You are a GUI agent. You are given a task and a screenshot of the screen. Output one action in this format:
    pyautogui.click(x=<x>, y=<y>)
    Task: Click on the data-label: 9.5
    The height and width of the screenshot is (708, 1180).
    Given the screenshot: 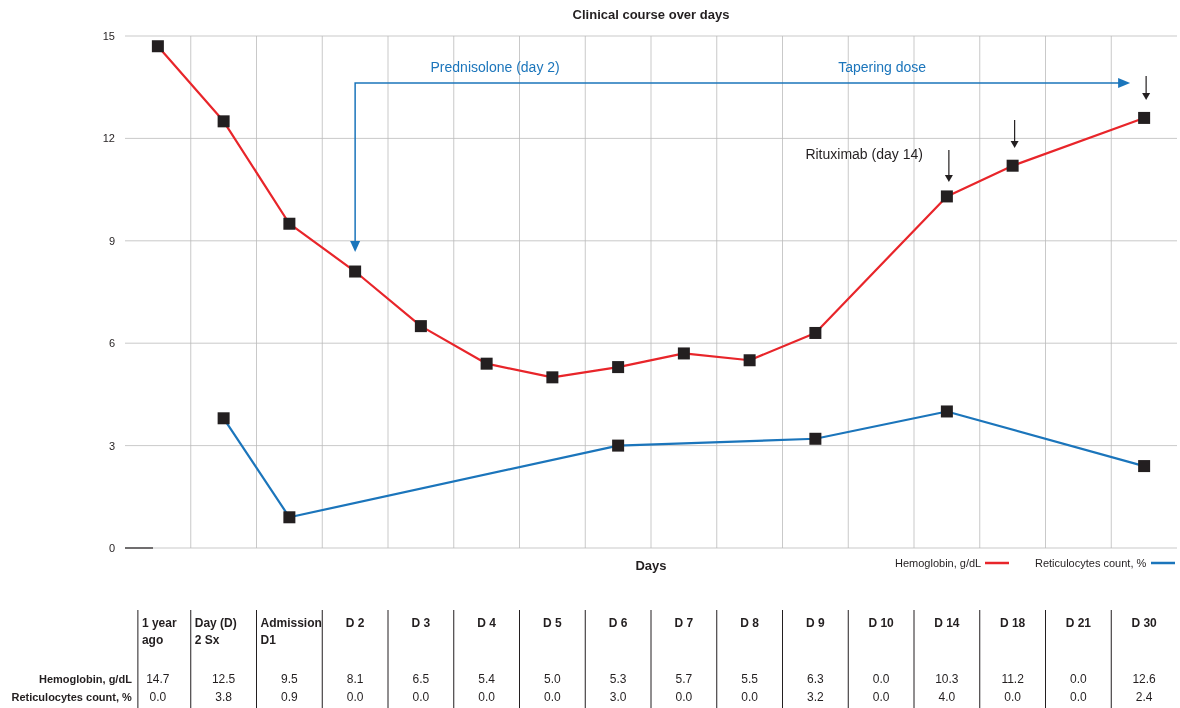 What is the action you would take?
    pyautogui.click(x=290, y=679)
    